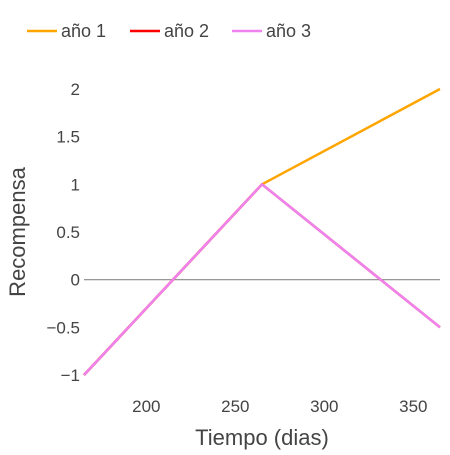  Describe the element at coordinates (279, 406) in the screenshot. I see `x-axis-ticks: 200 250 300 350` at that location.